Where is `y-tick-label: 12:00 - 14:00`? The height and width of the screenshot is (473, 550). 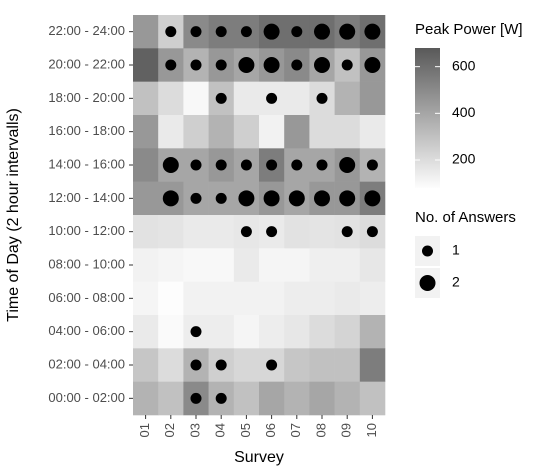 y-tick-label: 12:00 - 14:00 is located at coordinates (86, 197).